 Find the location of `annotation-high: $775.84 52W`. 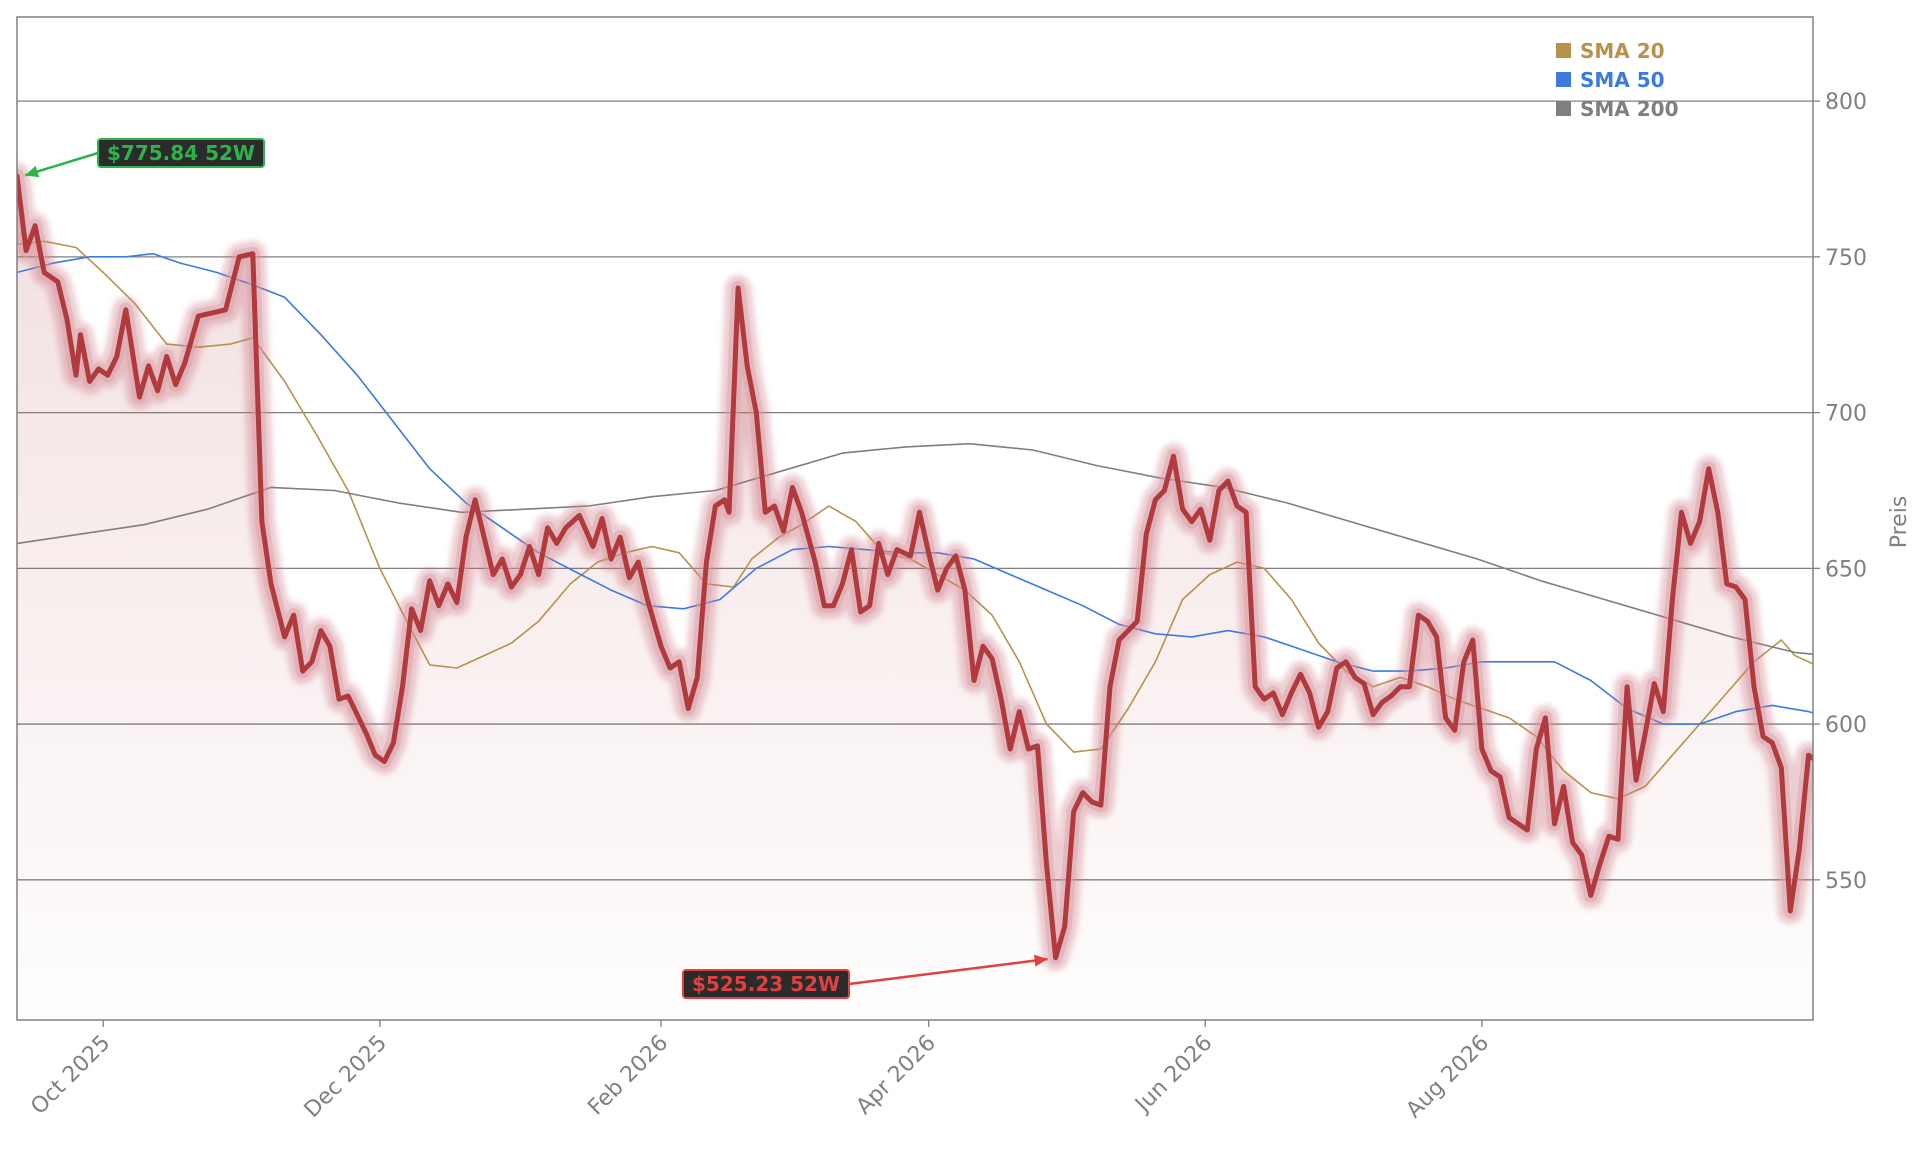

annotation-high: $775.84 52W is located at coordinates (144, 158).